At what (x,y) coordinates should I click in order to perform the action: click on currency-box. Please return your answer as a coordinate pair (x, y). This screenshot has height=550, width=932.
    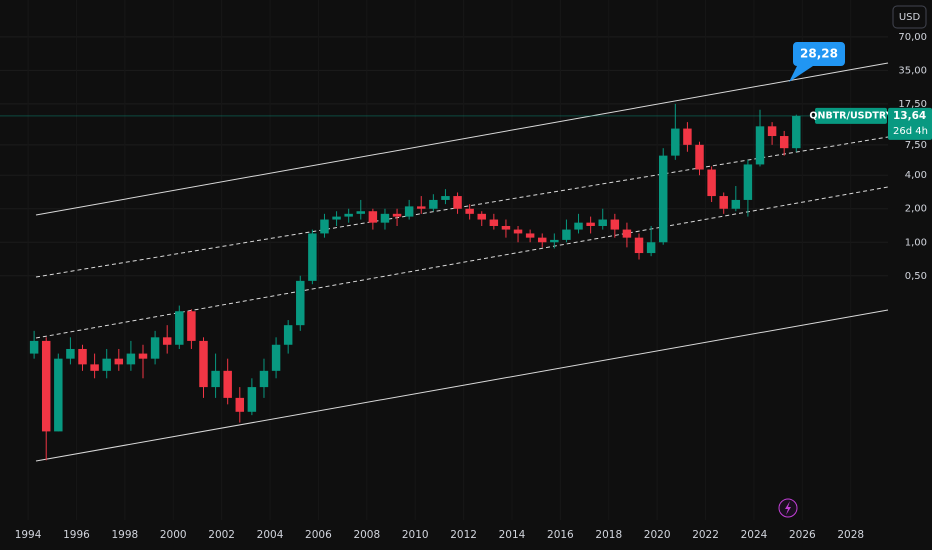
    Looking at the image, I should click on (909, 17).